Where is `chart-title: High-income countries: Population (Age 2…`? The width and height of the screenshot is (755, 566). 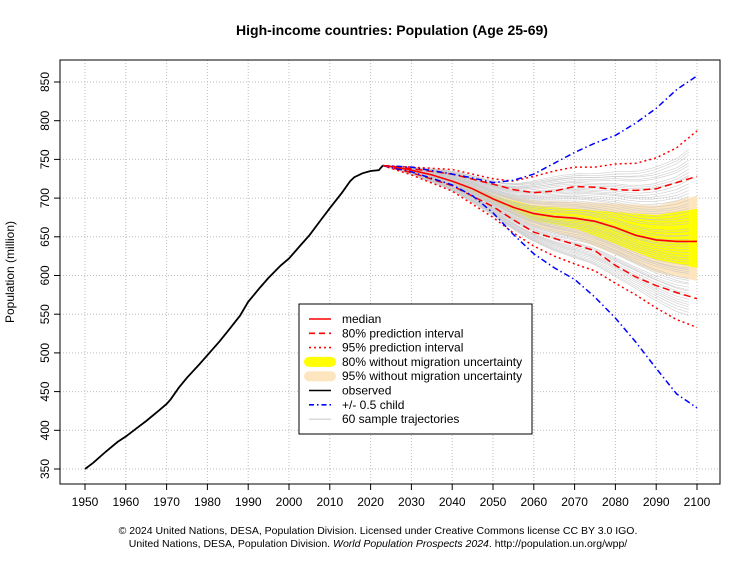
chart-title: High-income countries: Population (Age 2… is located at coordinates (392, 30).